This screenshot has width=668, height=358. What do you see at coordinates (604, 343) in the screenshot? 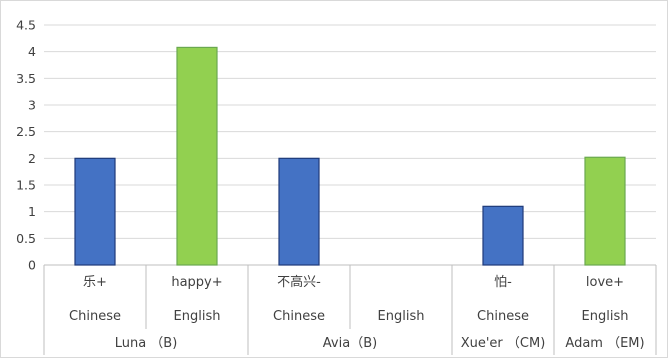
I see `group-label: Adam （EM)` at bounding box center [604, 343].